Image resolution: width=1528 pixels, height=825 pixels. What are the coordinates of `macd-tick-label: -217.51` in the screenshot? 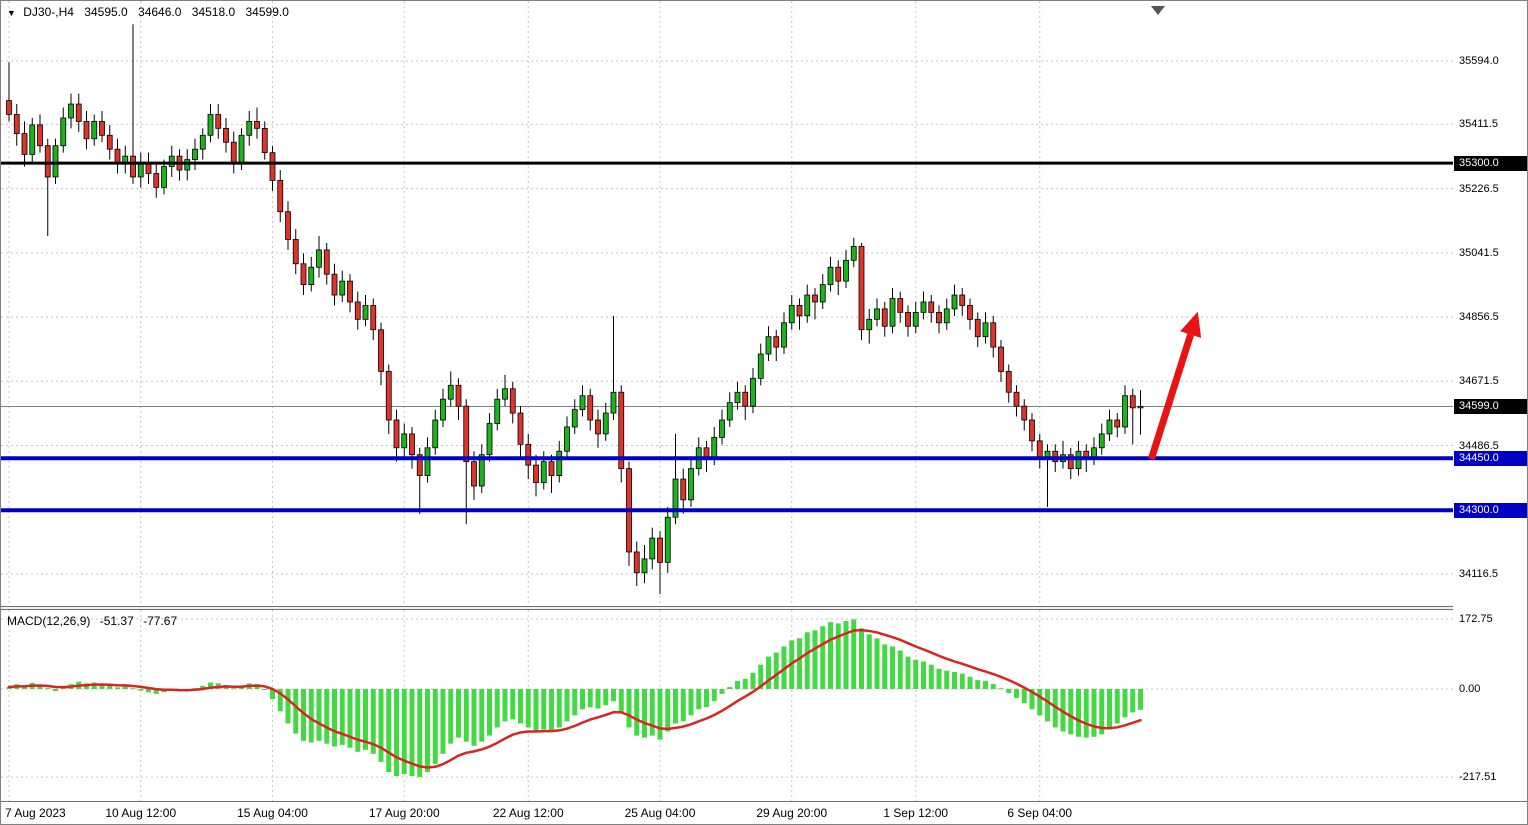 It's located at (1478, 777).